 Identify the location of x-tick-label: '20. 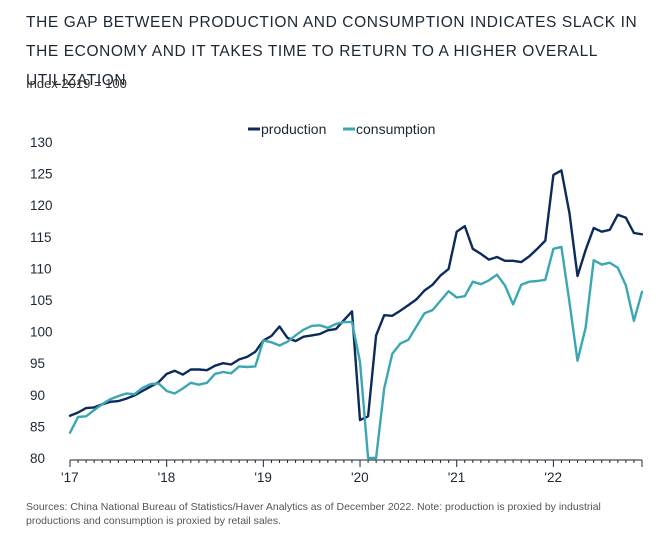
(360, 477).